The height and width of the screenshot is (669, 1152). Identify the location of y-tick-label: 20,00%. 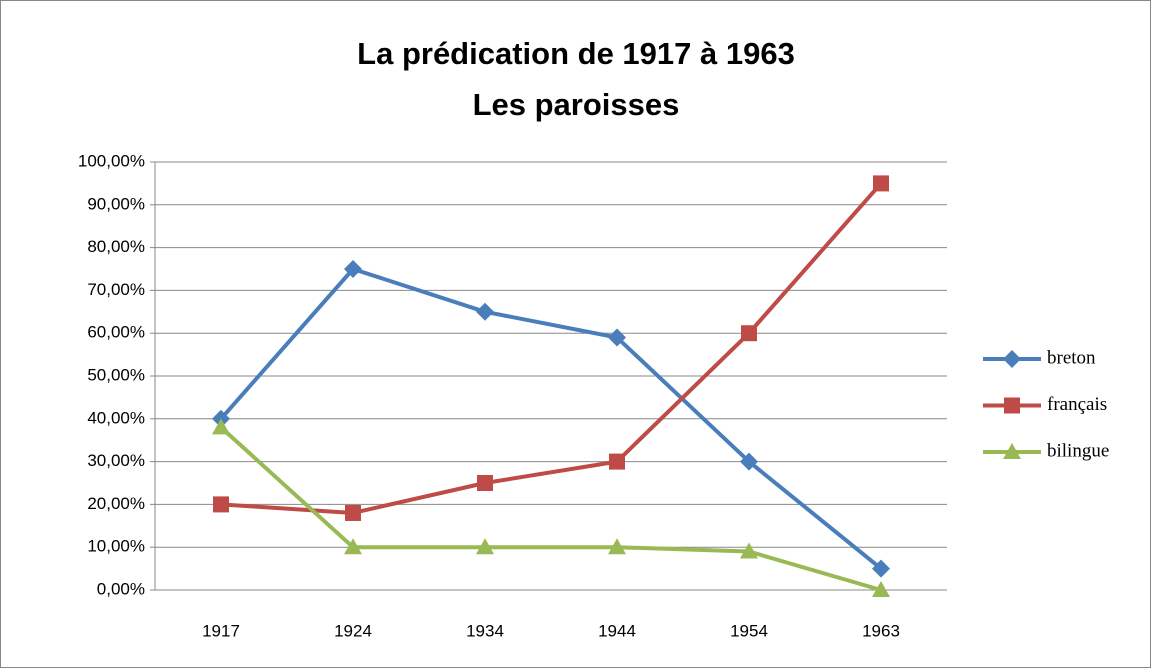
(116, 503).